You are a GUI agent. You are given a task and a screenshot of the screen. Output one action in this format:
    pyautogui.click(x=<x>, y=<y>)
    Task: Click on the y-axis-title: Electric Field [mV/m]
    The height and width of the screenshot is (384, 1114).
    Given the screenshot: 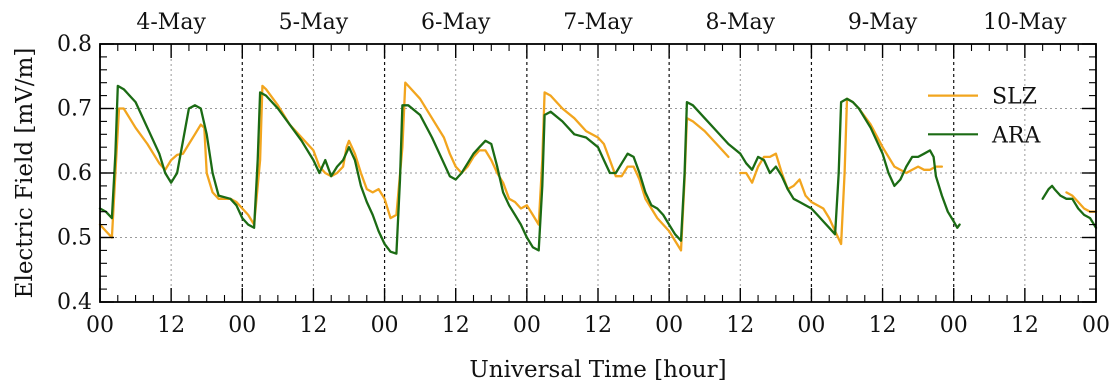 What is the action you would take?
    pyautogui.click(x=25, y=173)
    